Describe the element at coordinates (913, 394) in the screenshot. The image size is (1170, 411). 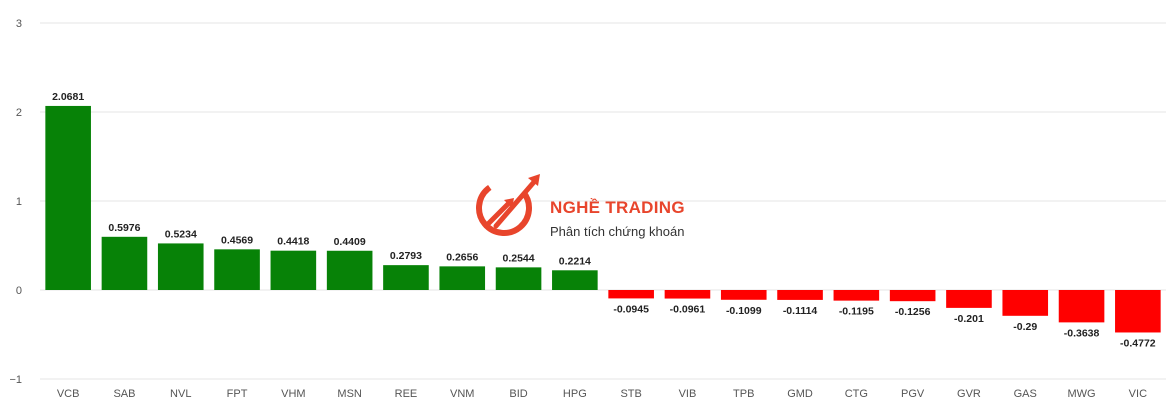
I see `x-tick-label: PGV` at that location.